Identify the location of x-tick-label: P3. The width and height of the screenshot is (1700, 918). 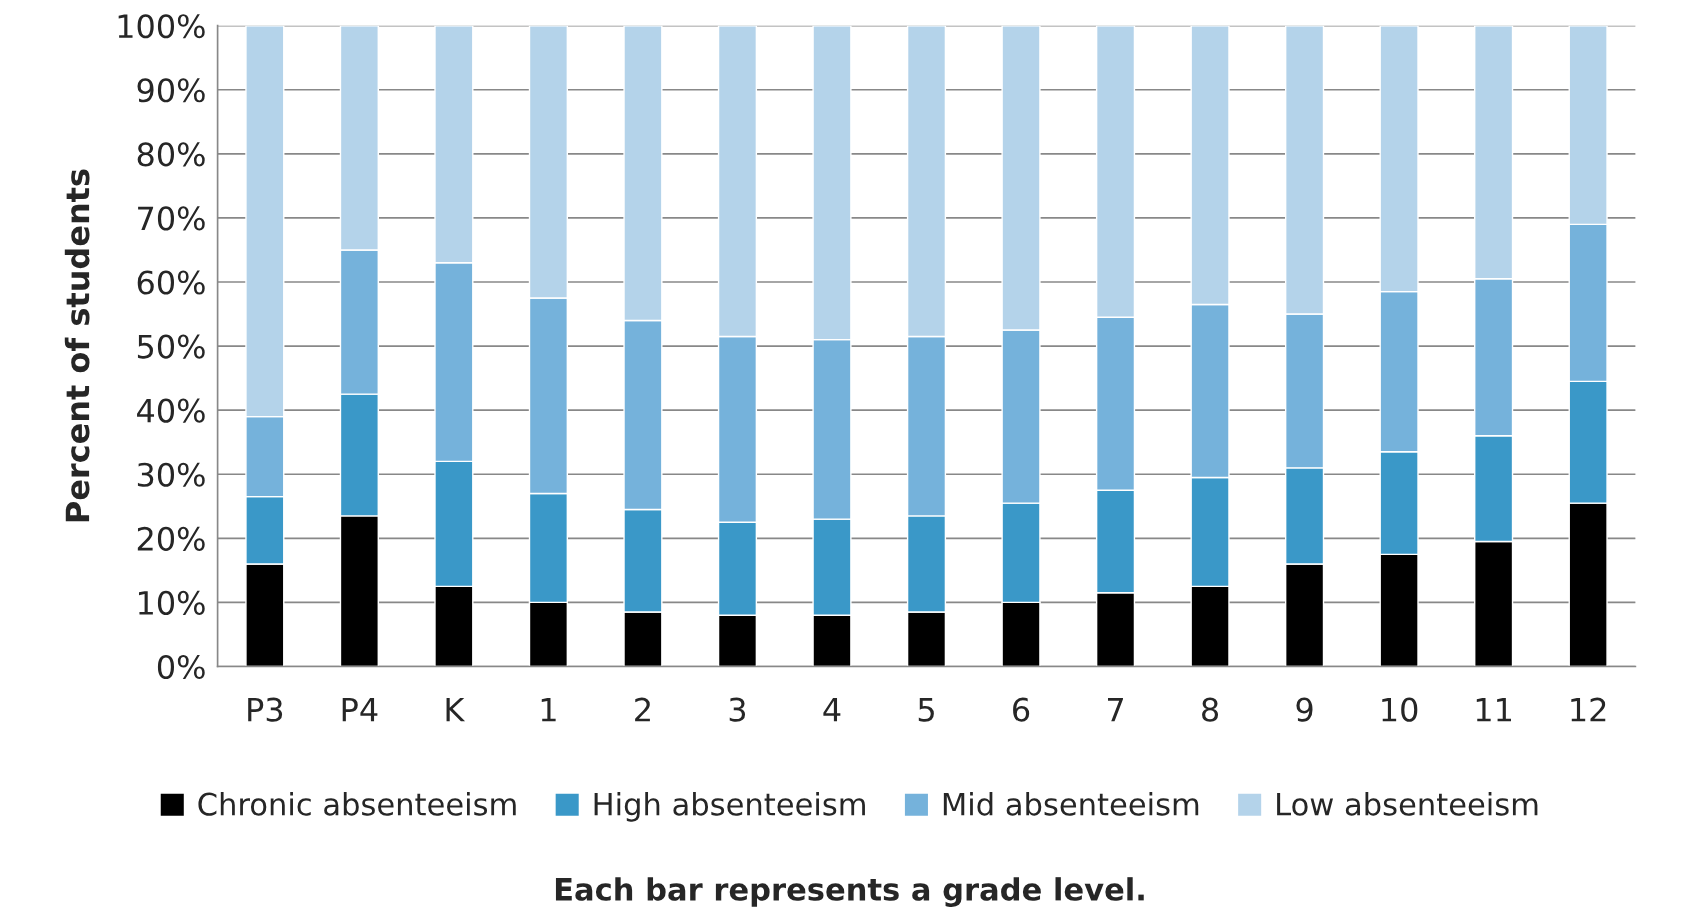
(265, 709).